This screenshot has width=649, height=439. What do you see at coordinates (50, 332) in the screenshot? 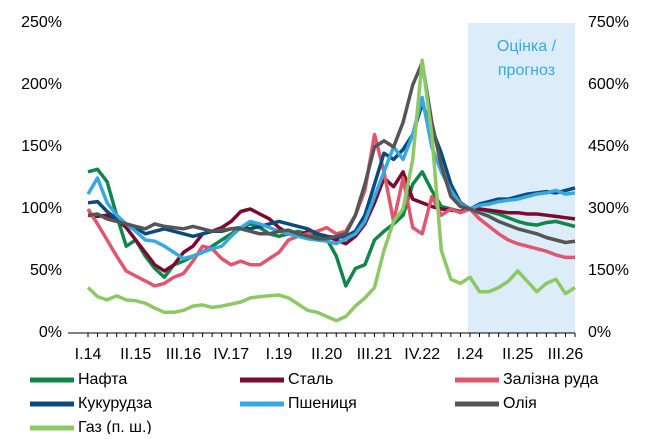
I see `y-tick-label: 0%` at bounding box center [50, 332].